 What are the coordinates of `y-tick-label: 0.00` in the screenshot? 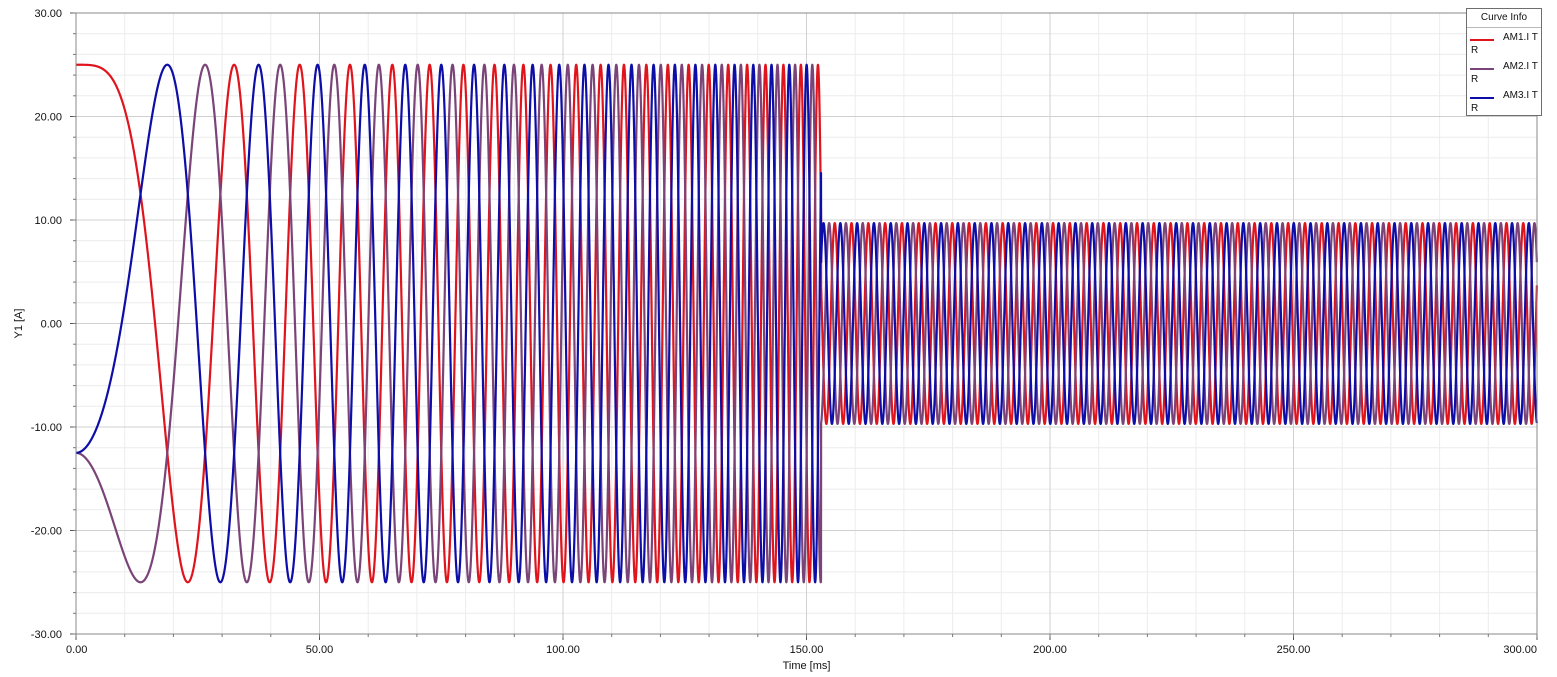 It's located at (51, 325).